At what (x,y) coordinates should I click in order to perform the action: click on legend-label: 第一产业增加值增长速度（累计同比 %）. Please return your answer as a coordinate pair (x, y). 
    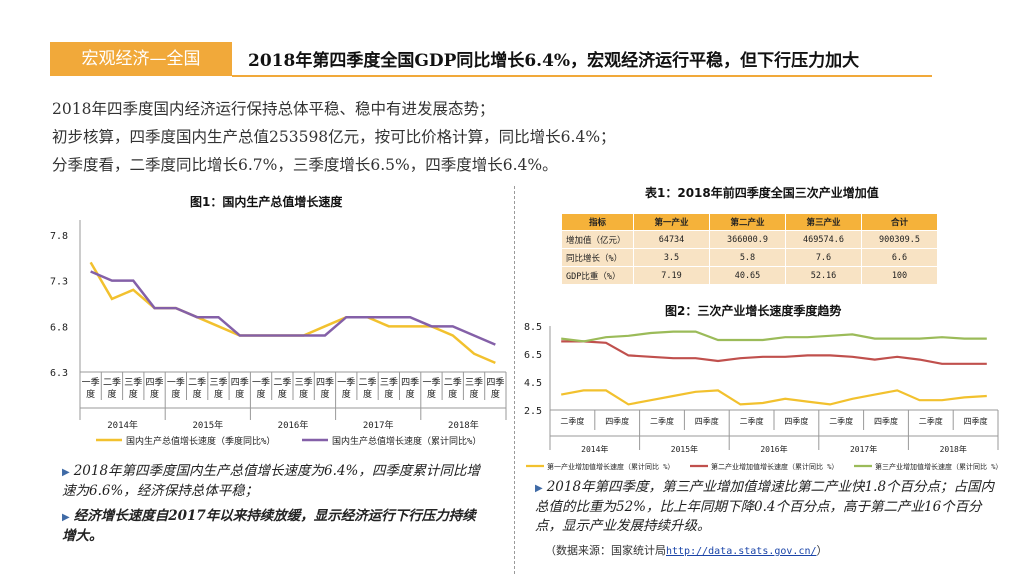
    Looking at the image, I should click on (610, 466).